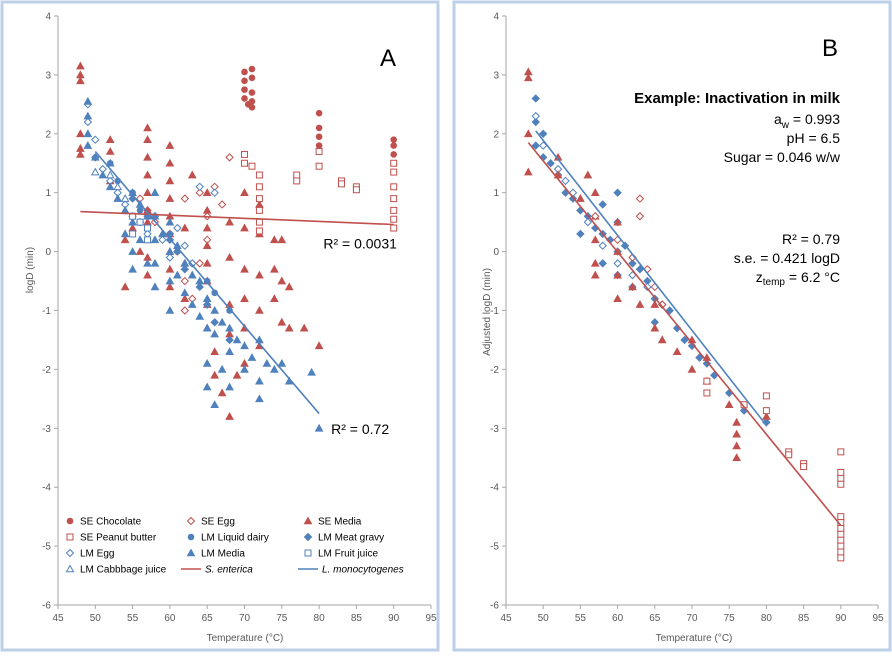 Image resolution: width=892 pixels, height=657 pixels. Describe the element at coordinates (70, 537) in the screenshot. I see `legend-marker-swatch` at that location.